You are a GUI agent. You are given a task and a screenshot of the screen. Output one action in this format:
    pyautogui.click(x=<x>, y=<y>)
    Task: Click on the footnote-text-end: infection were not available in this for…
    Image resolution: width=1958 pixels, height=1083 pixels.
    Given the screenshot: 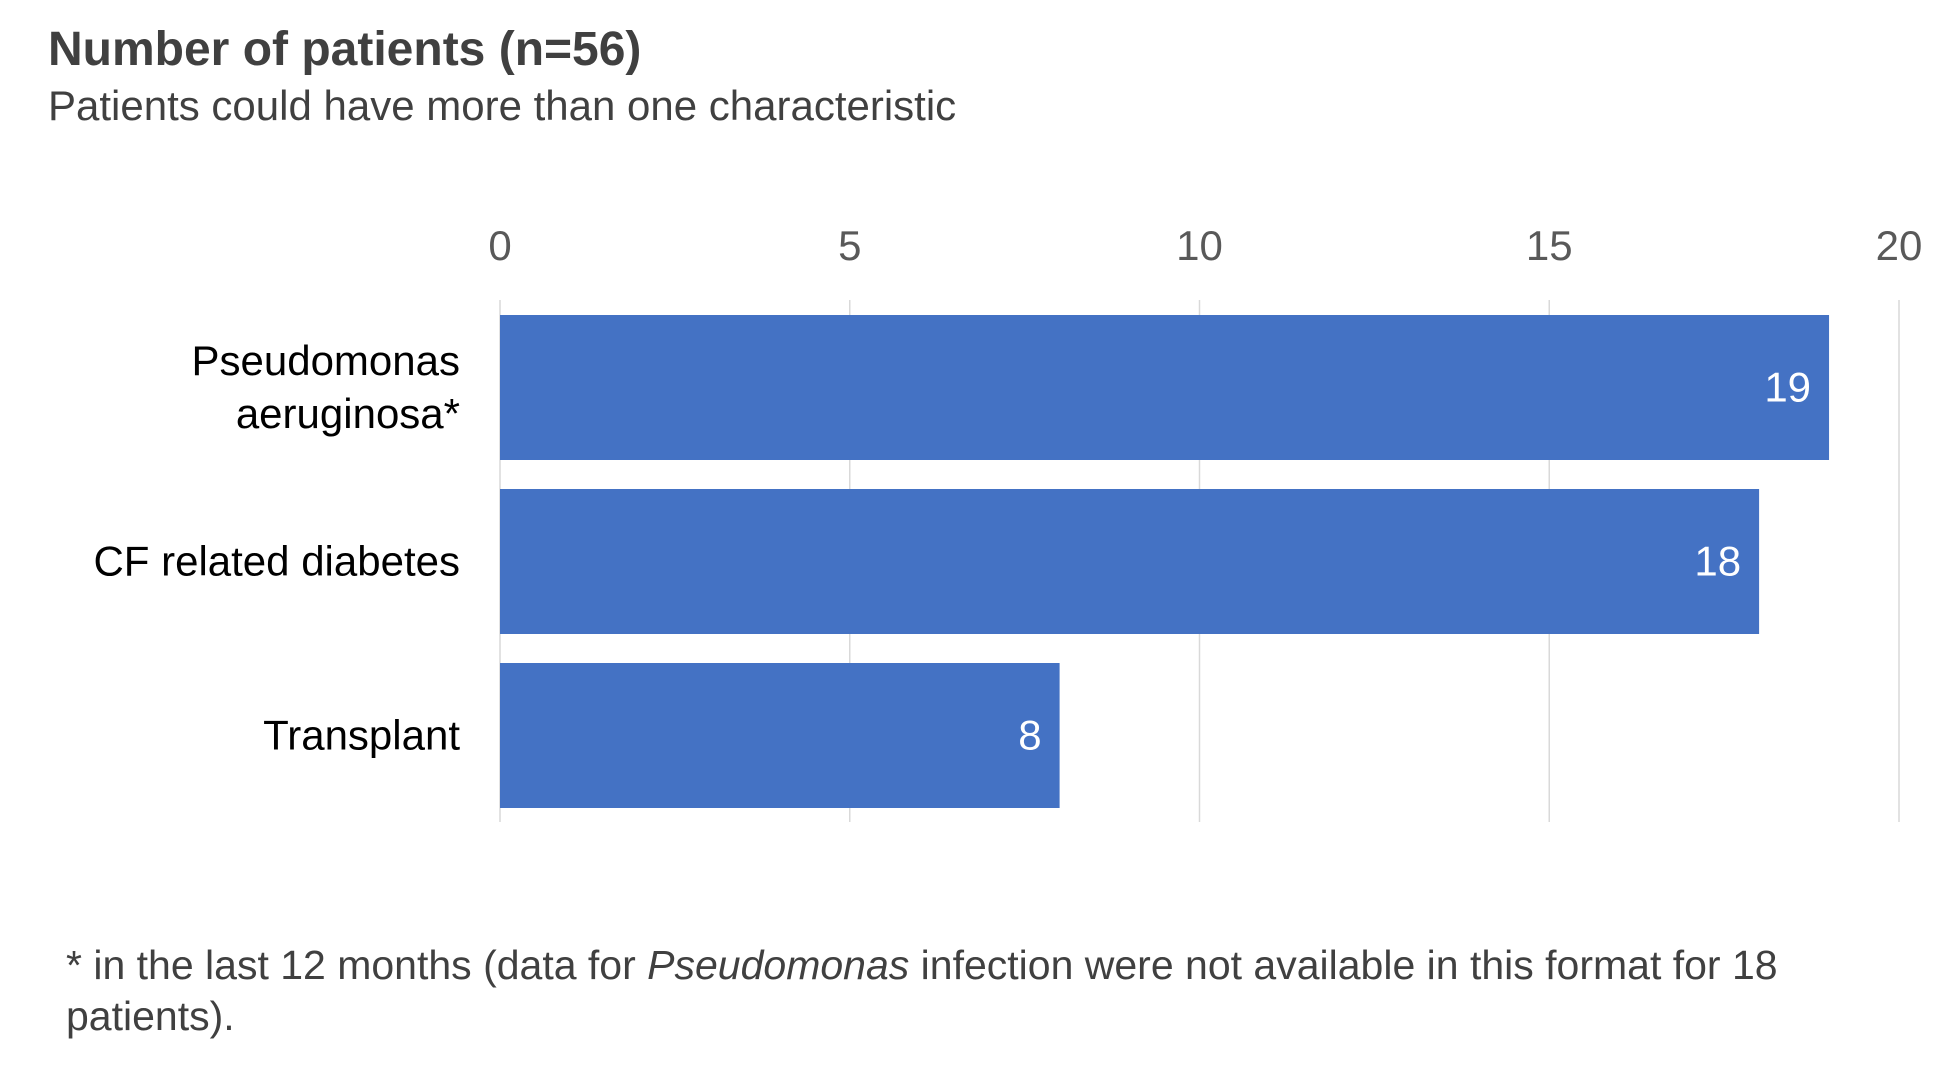 What is the action you would take?
    pyautogui.click(x=922, y=990)
    